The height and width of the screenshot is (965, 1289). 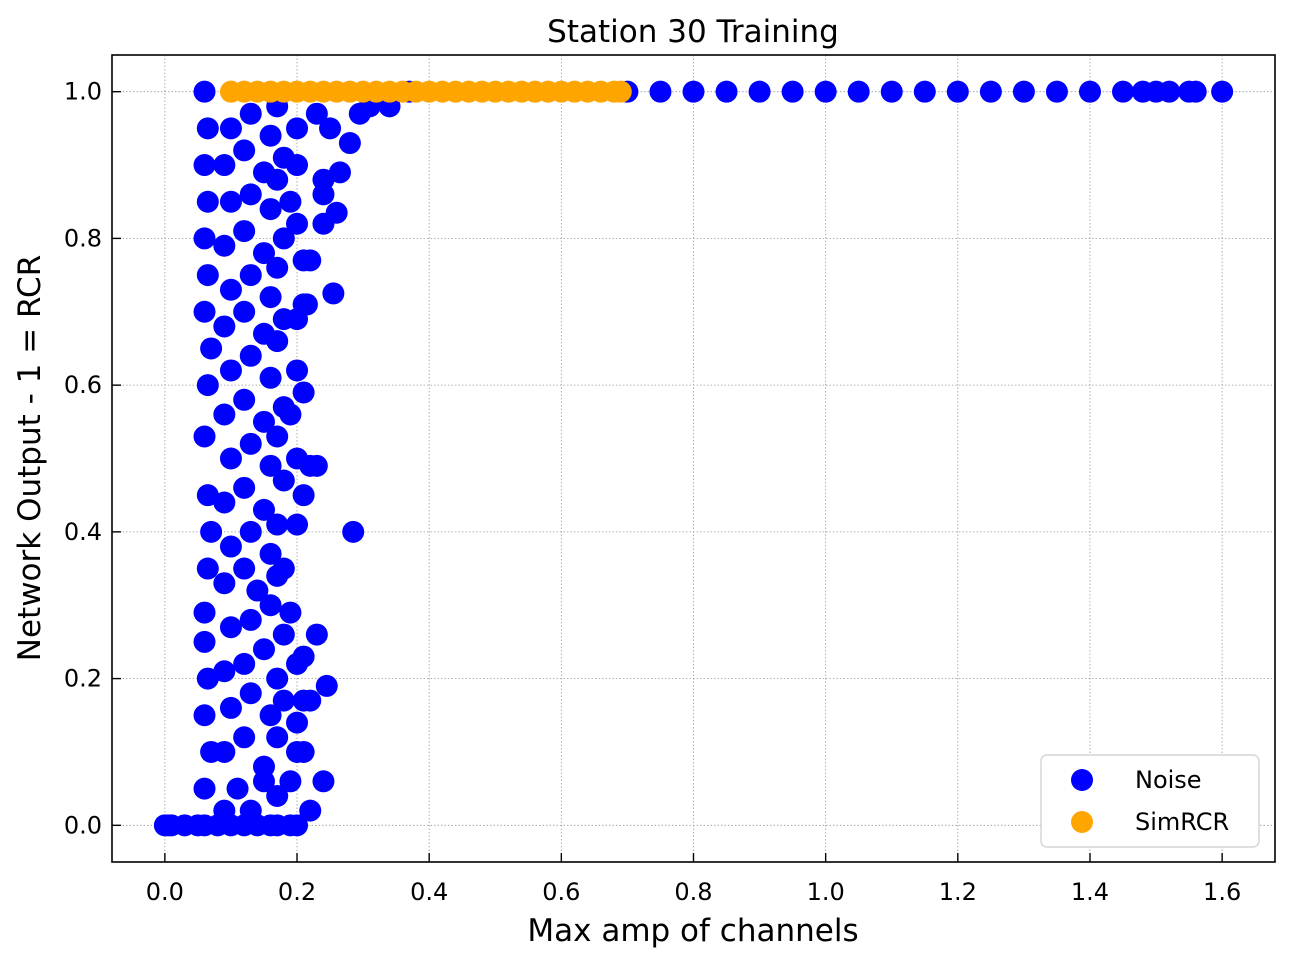 I want to click on x-tick-label: 0.6, so click(x=561, y=892).